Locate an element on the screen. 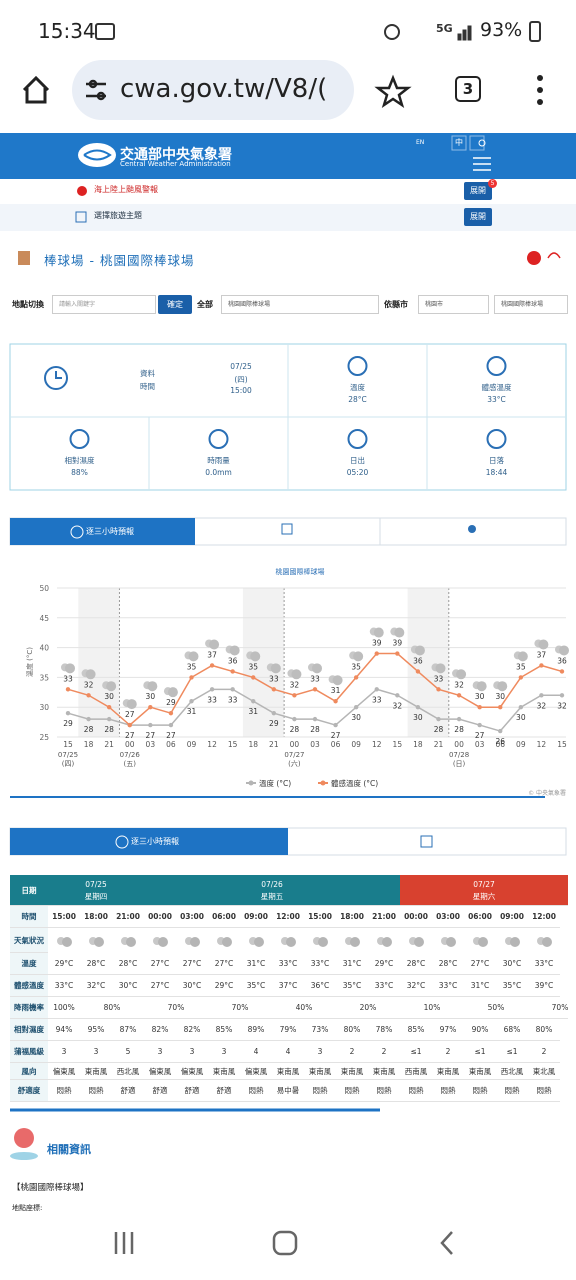 This screenshot has width=576, height=1280. row-label: 日期 is located at coordinates (29, 890).